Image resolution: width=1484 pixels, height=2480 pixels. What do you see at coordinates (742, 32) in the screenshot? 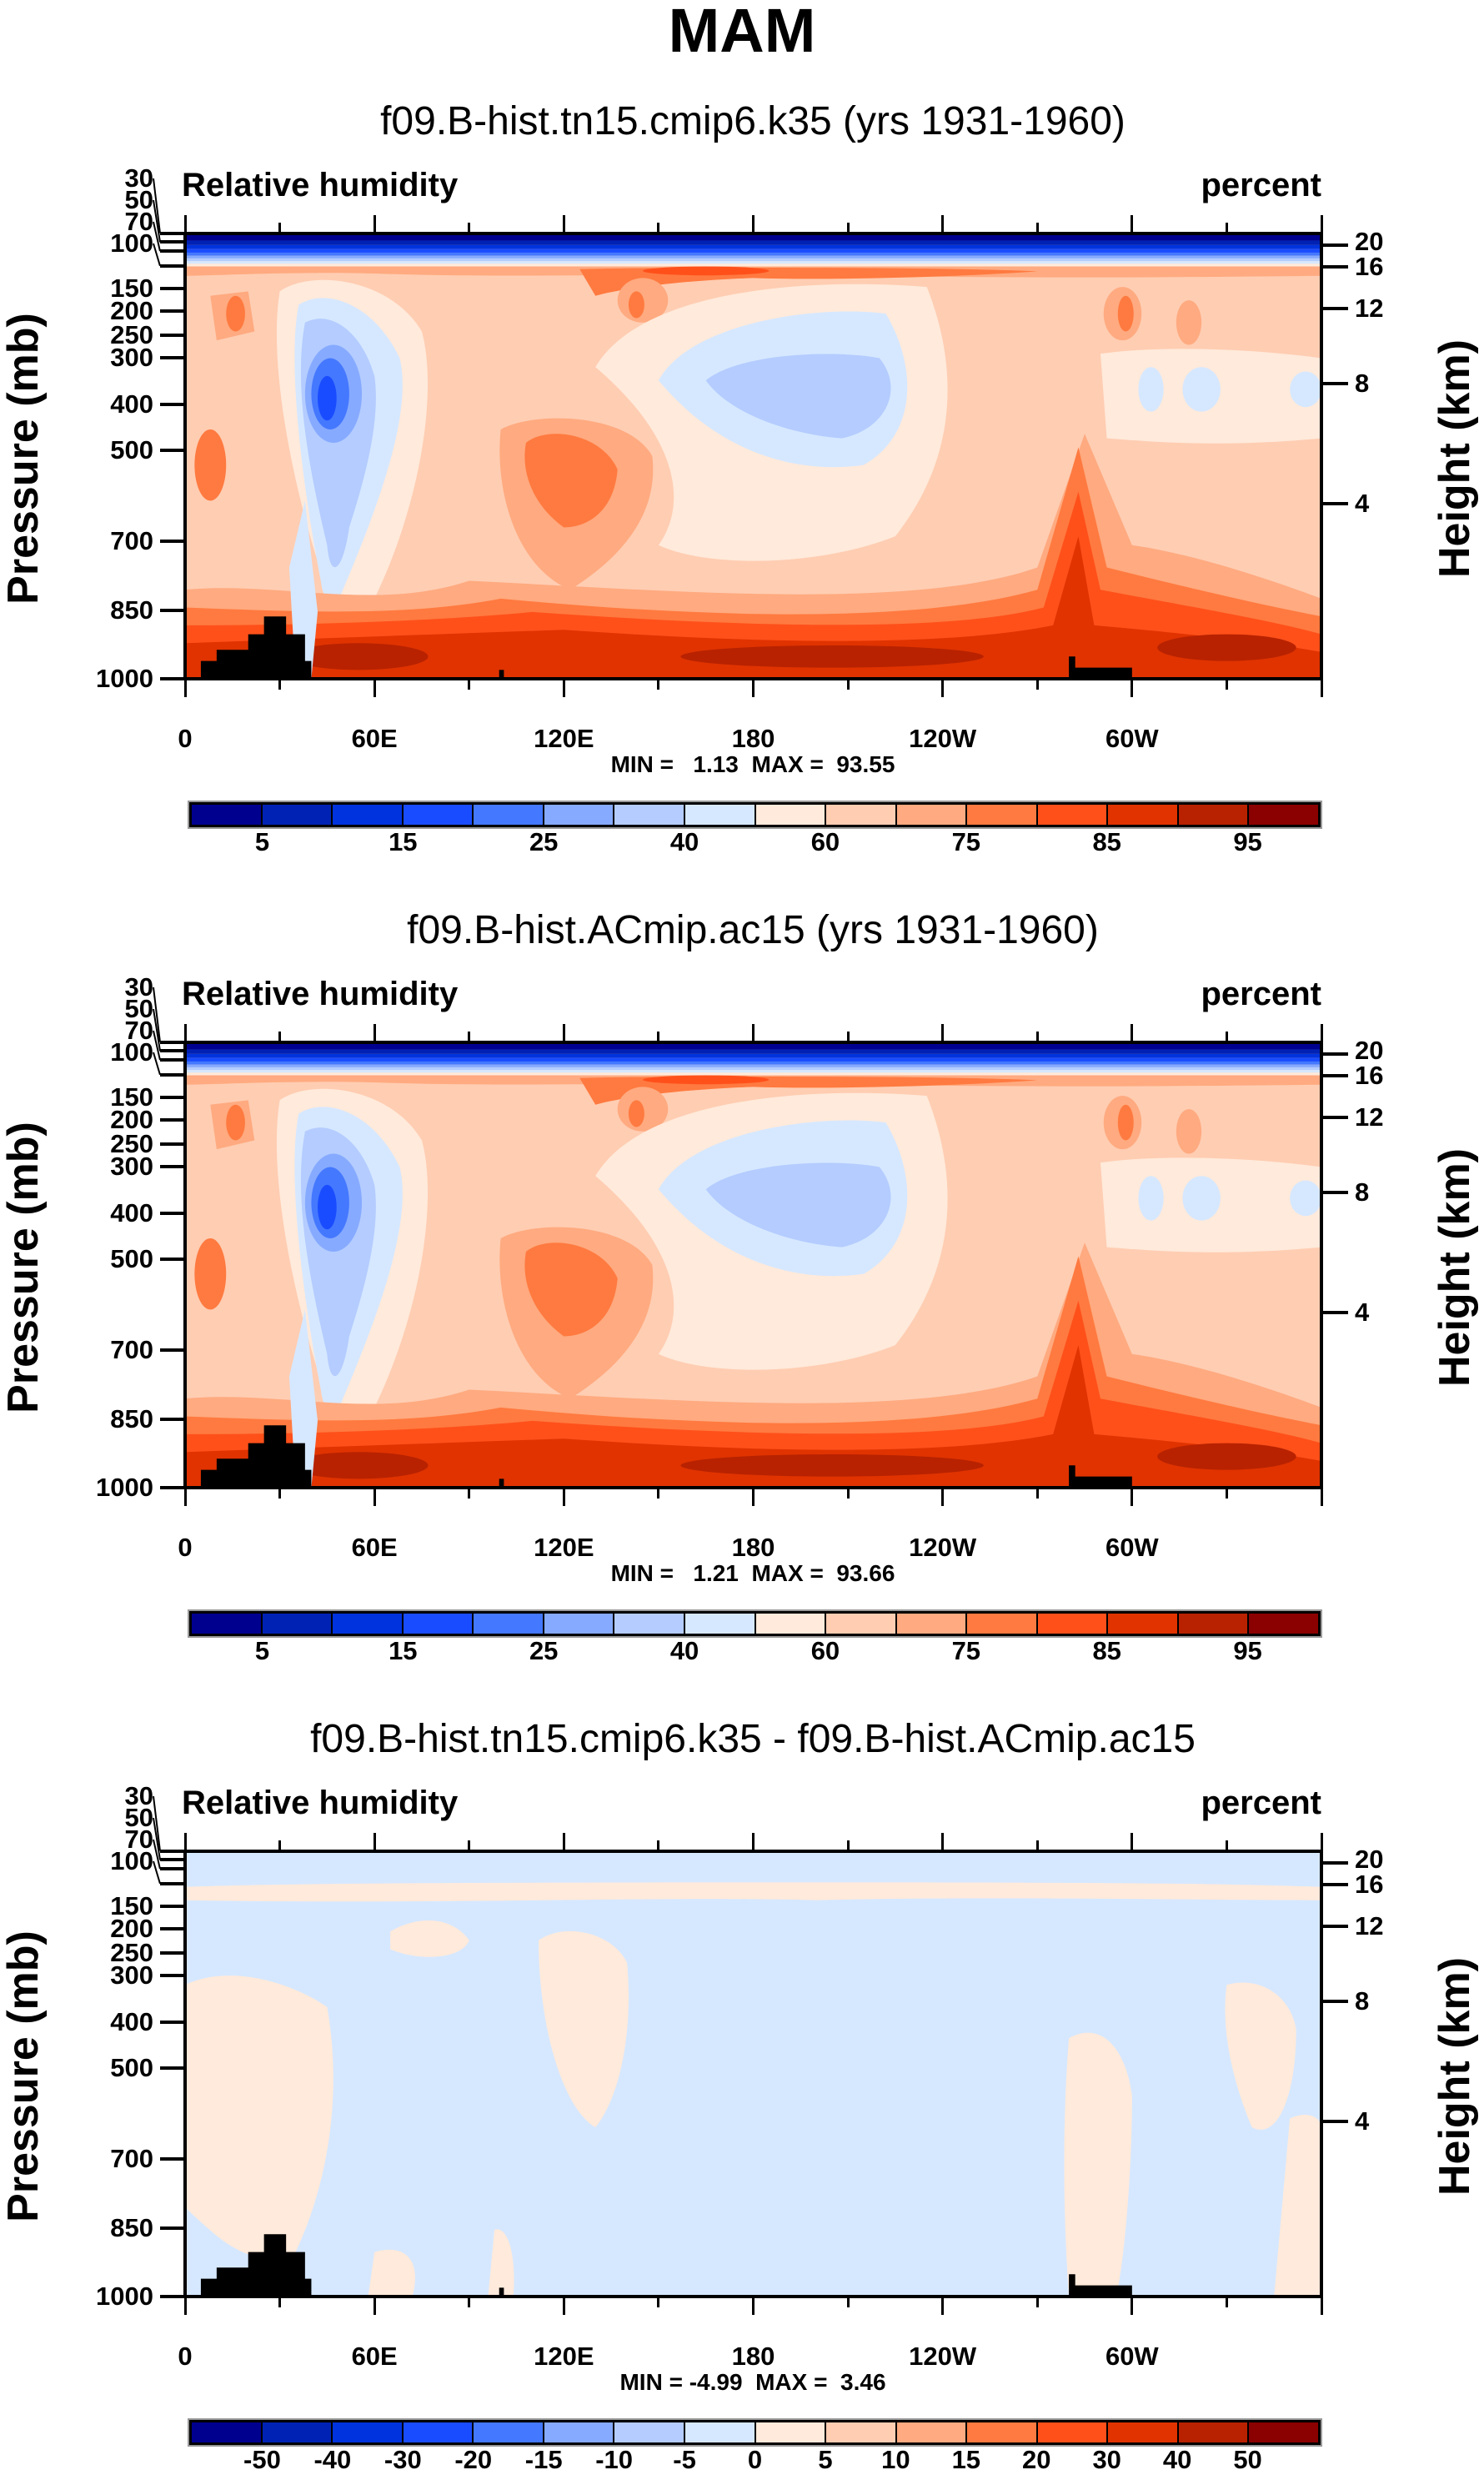
I see `figure-title: MAM` at bounding box center [742, 32].